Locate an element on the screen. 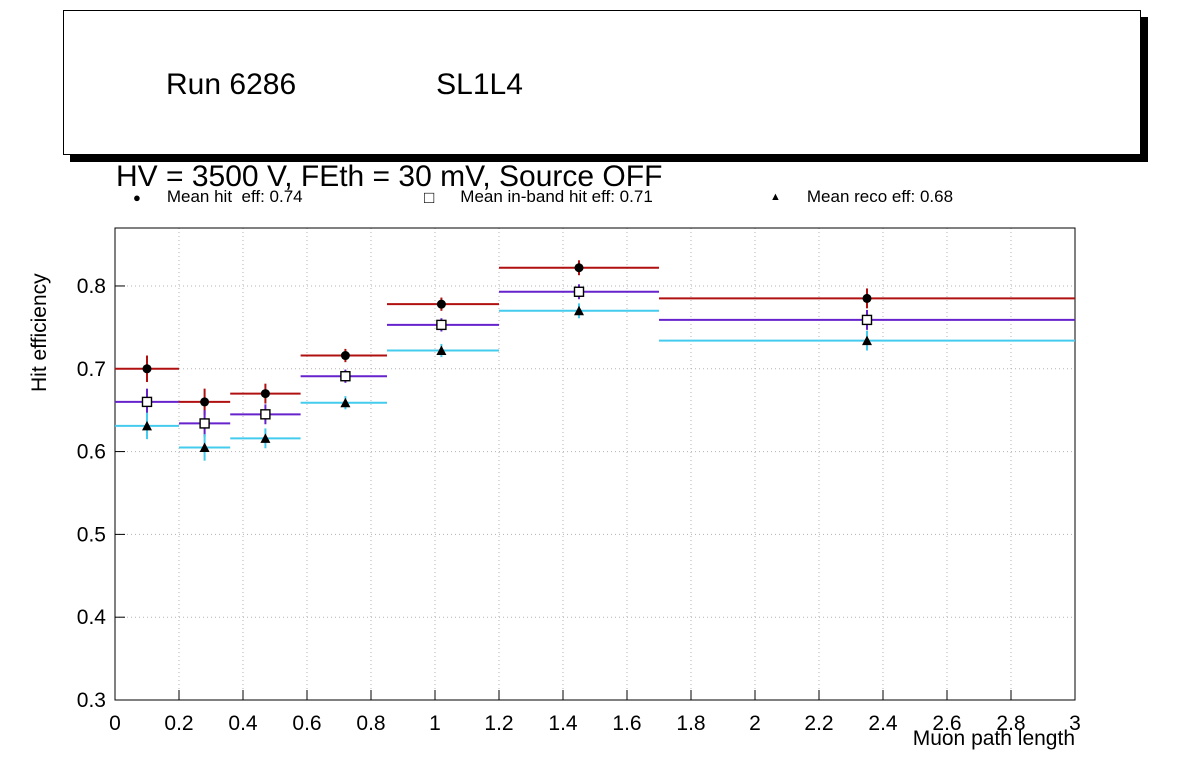  legend-entry-hit-eff: ● Mean hit eff: 0.74 is located at coordinates (218, 197).